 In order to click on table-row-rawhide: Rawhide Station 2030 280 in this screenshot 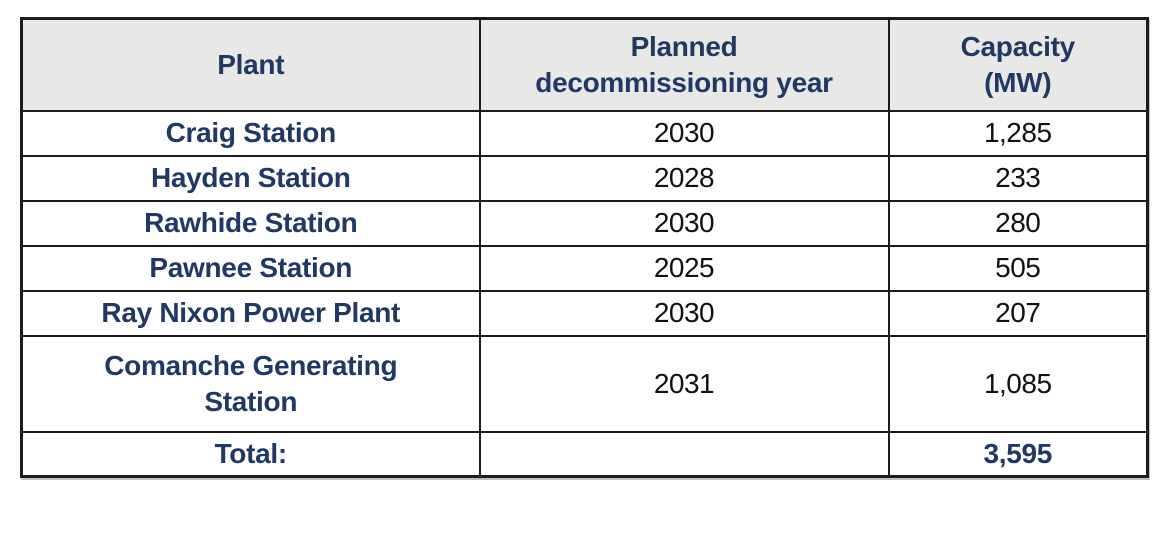, I will do `click(584, 223)`.